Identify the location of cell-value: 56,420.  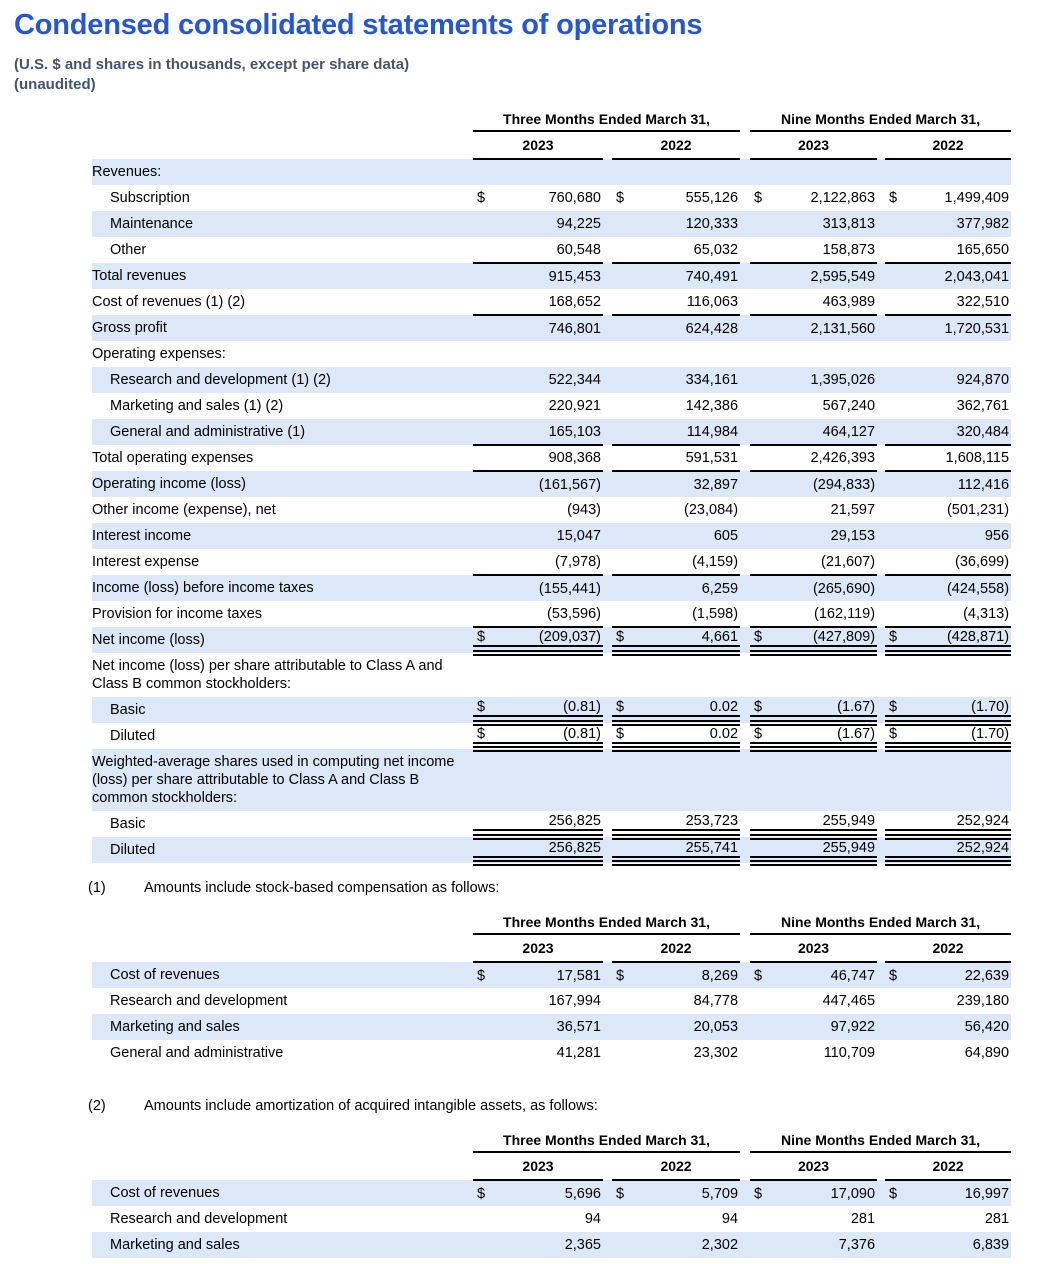
(948, 1027).